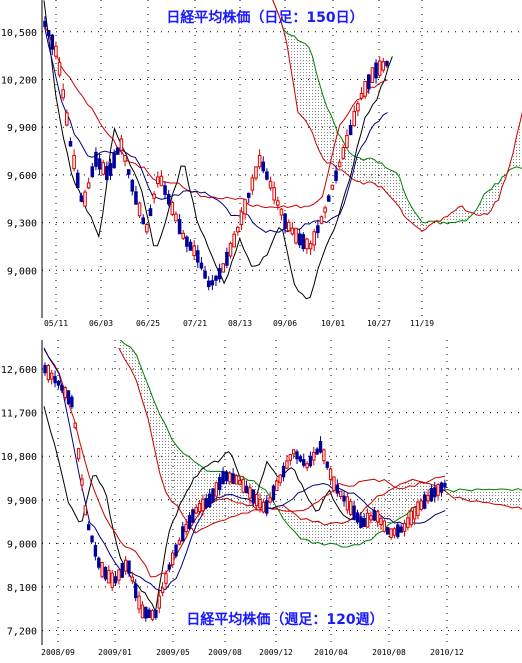  Describe the element at coordinates (331, 652) in the screenshot. I see `x-tick-label: 2010/04` at that location.